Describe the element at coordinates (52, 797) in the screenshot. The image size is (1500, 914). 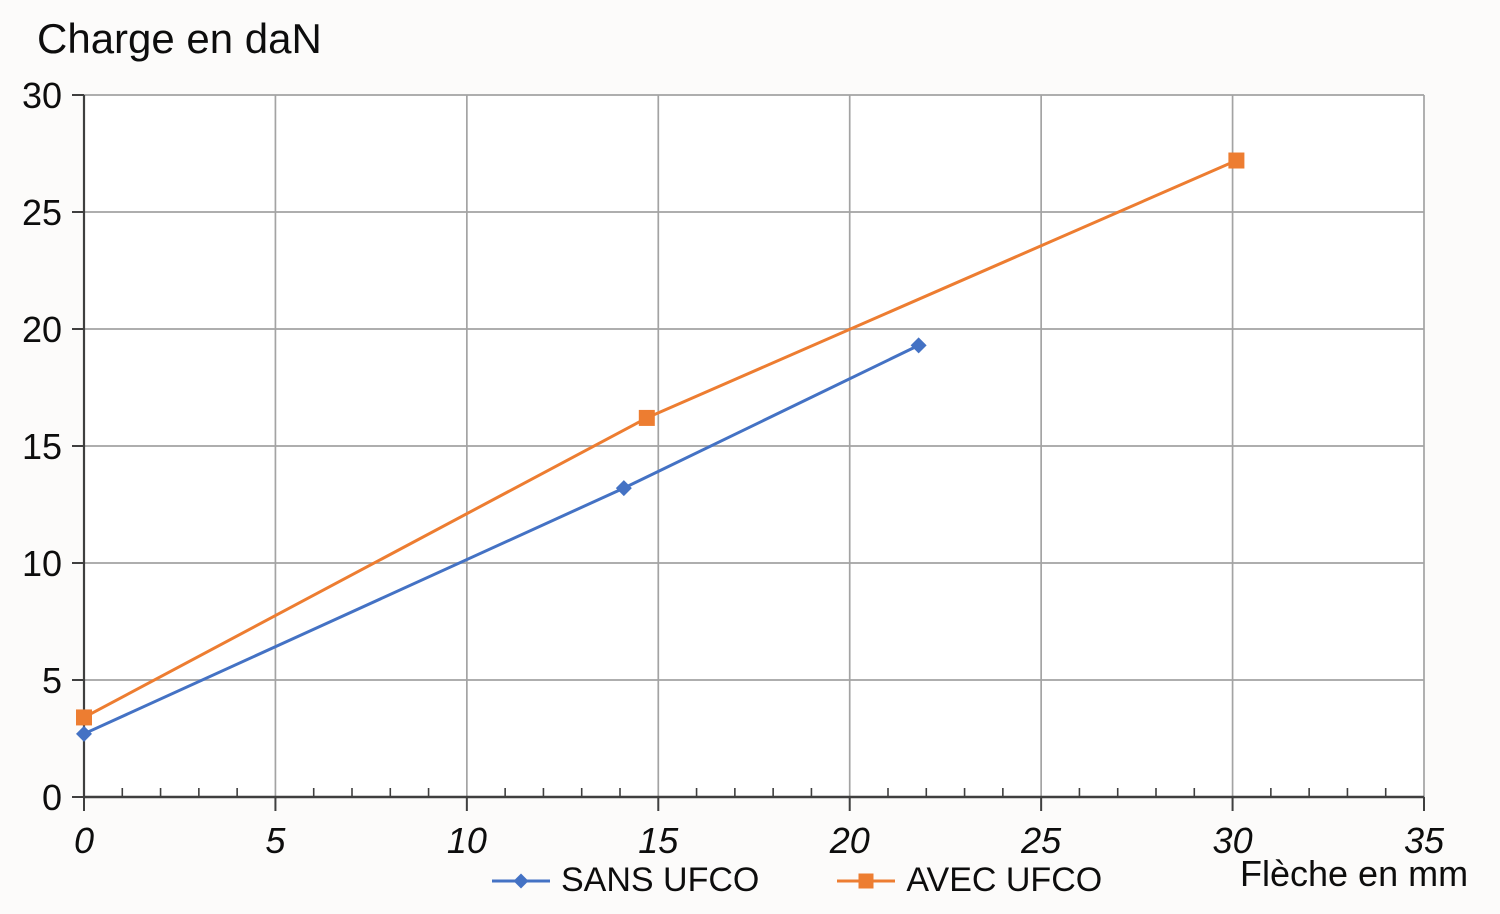
I see `y-tick-label: 0` at that location.